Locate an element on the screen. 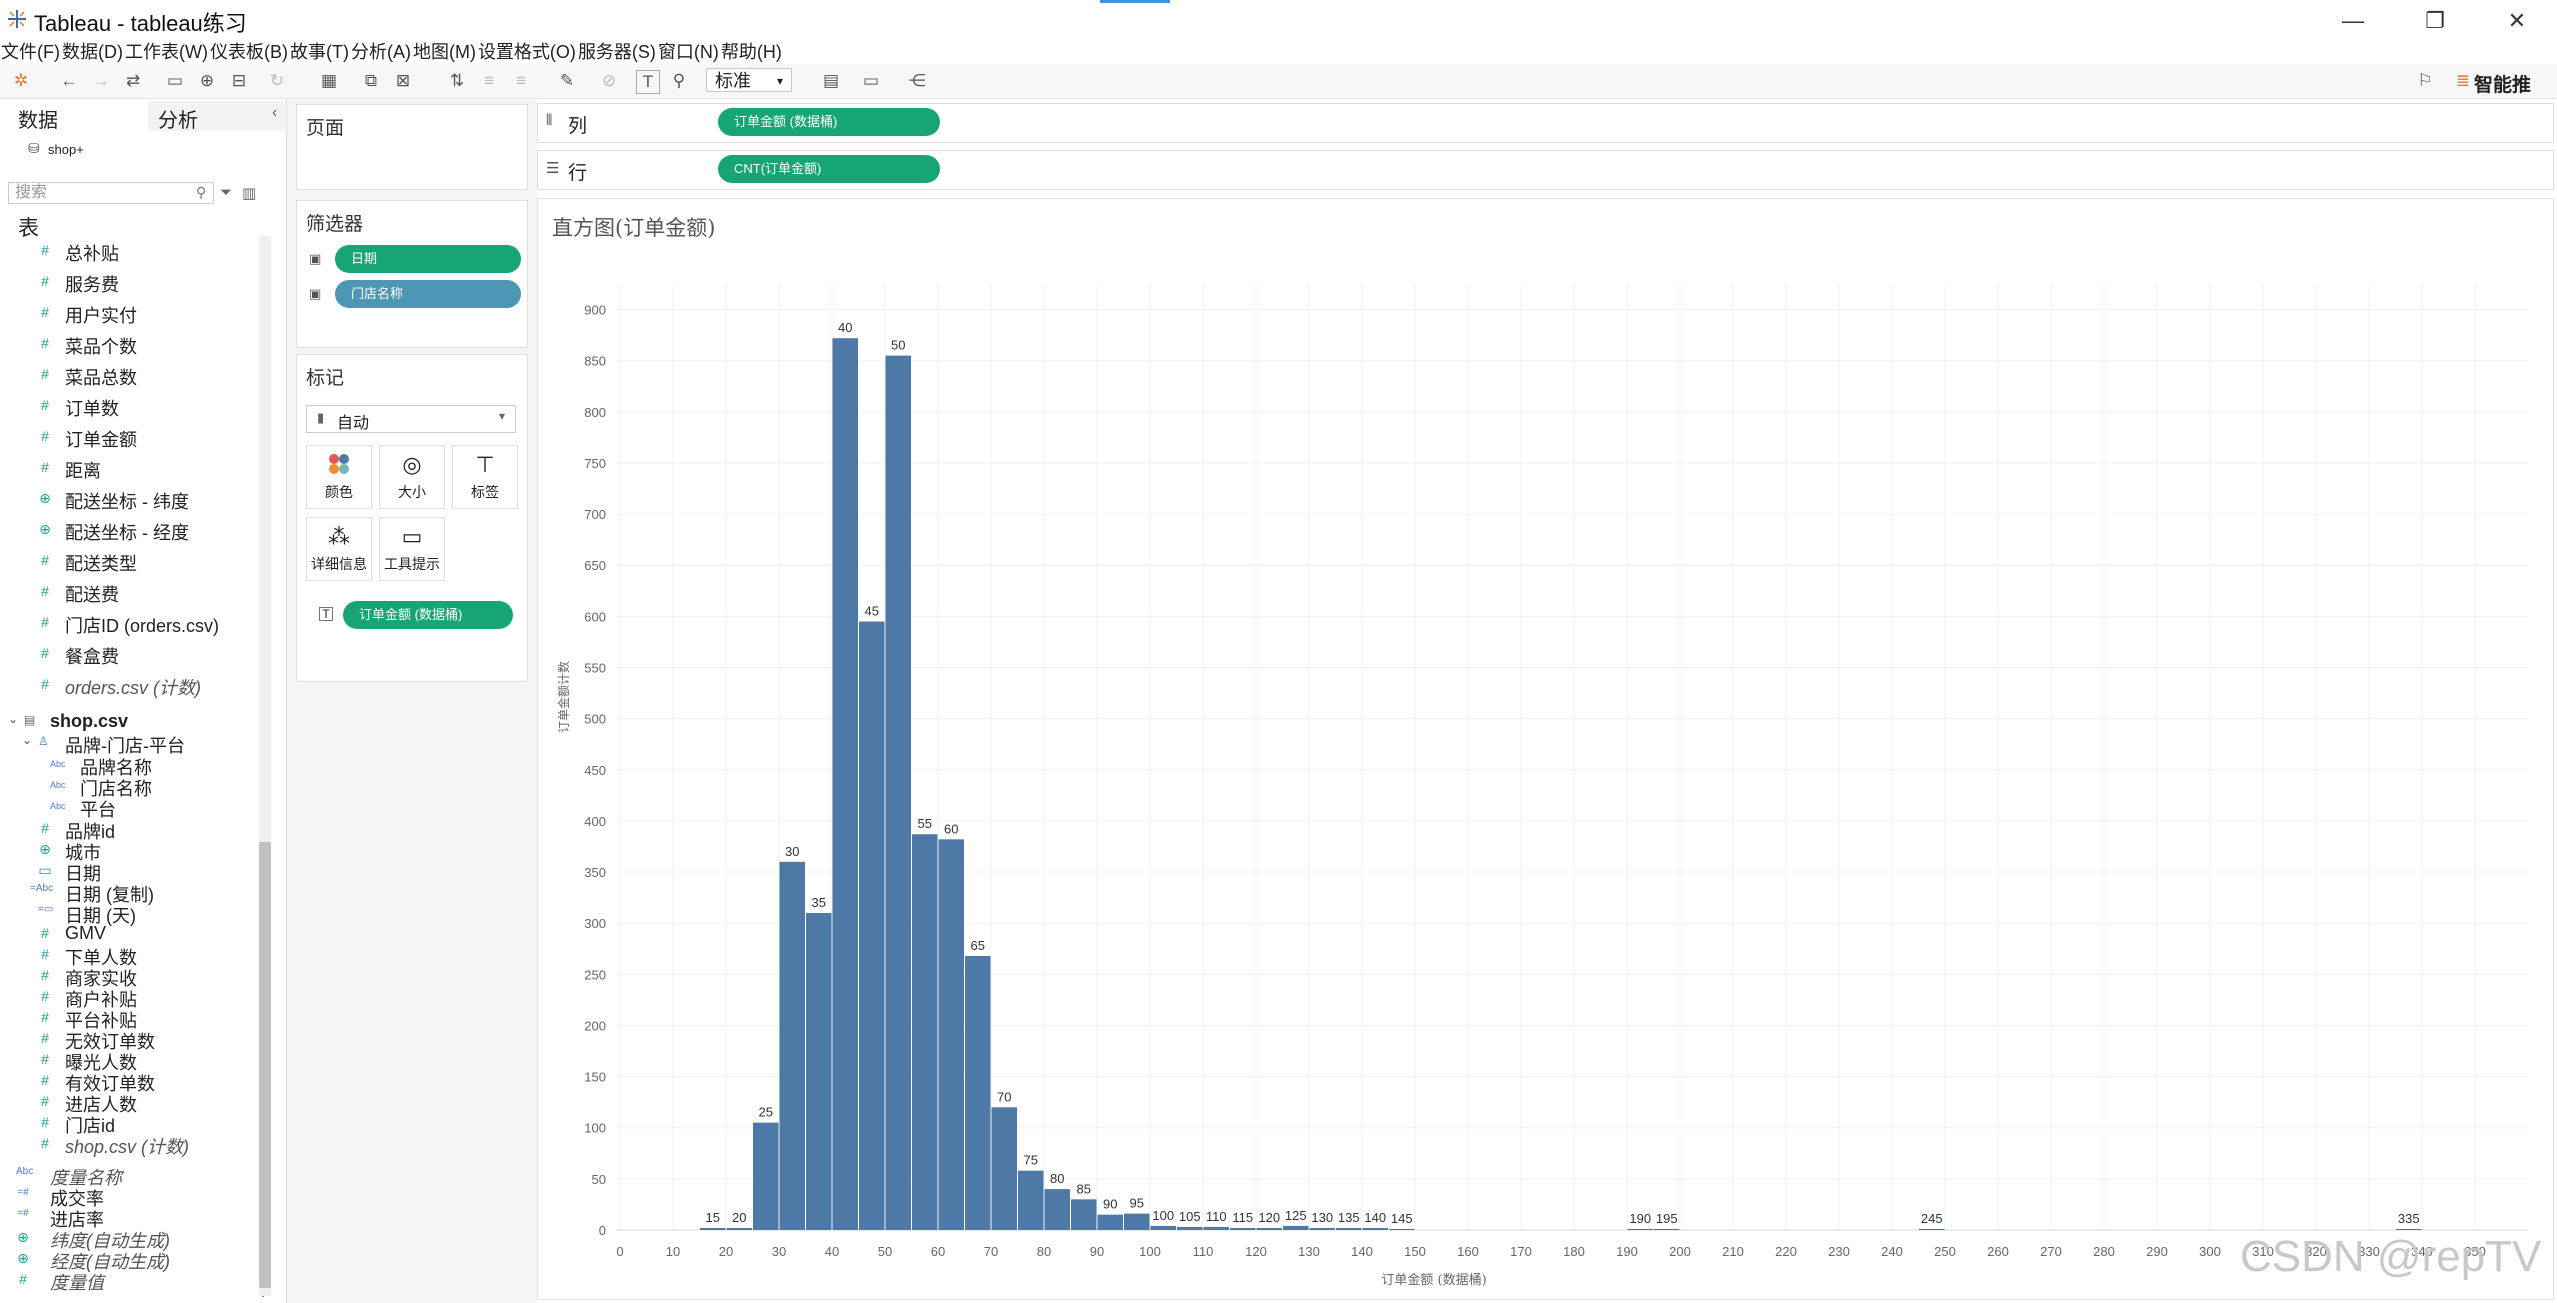 The width and height of the screenshot is (2557, 1303). collapse-pane-icon: ‹ is located at coordinates (275, 112).